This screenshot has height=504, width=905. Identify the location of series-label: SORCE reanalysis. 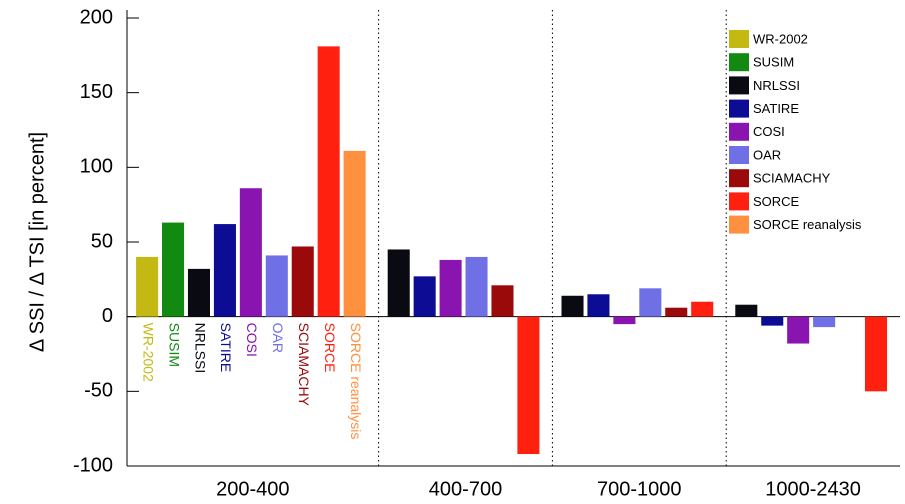
(356, 381).